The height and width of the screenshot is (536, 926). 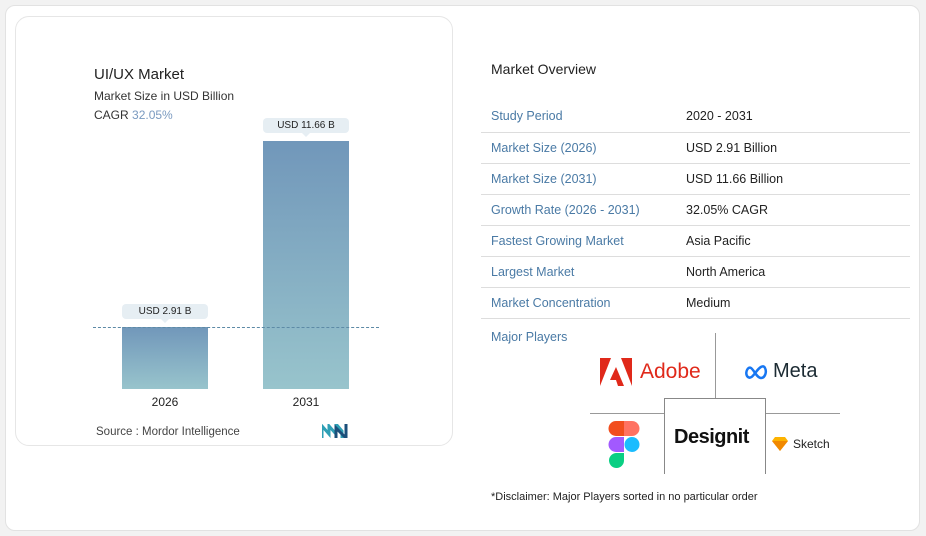 What do you see at coordinates (544, 69) in the screenshot?
I see `overview-title: Market Overview` at bounding box center [544, 69].